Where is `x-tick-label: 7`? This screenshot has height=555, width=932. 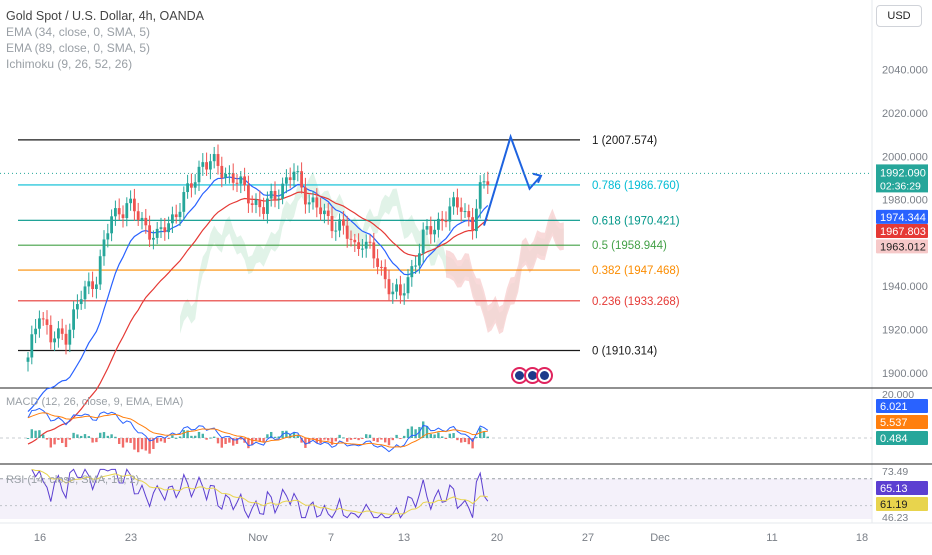
x-tick-label: 7 is located at coordinates (331, 538).